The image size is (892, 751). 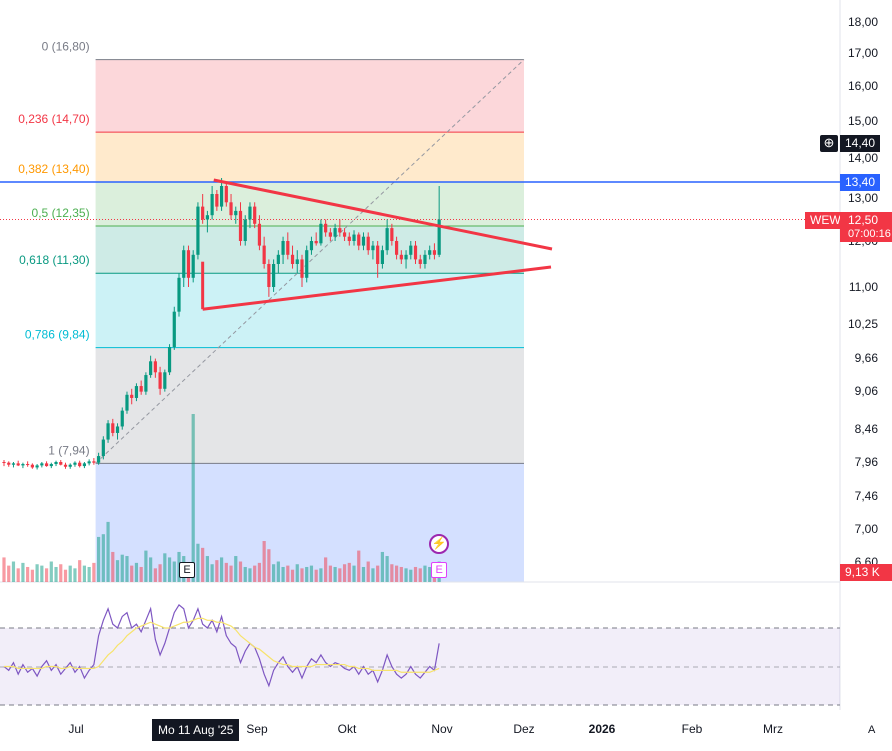 I want to click on auto-scale-button: A, so click(x=872, y=730).